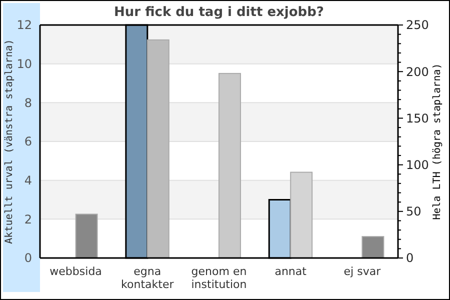  I want to click on chart-title: Hur fick du tag i ditt exjobb?, so click(219, 12).